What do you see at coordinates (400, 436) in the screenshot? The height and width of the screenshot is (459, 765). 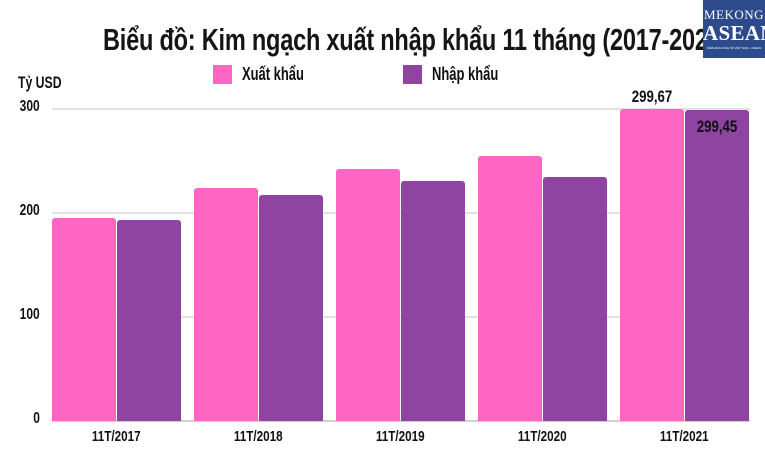 I see `x-tick-label: 11T/2019` at bounding box center [400, 436].